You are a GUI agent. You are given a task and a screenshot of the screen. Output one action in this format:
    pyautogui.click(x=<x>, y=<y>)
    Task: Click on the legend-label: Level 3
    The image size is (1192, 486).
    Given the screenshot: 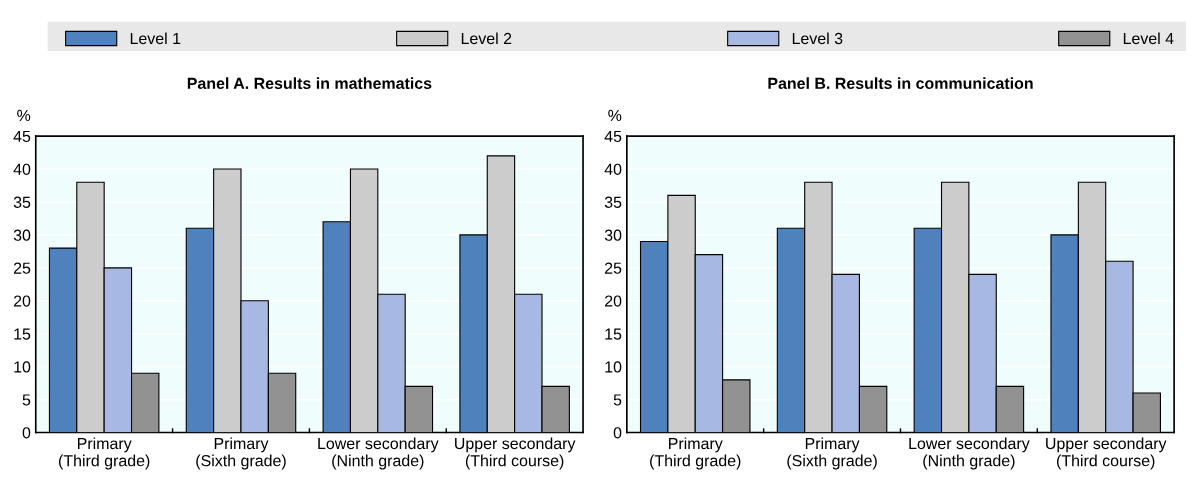 What is the action you would take?
    pyautogui.click(x=817, y=38)
    